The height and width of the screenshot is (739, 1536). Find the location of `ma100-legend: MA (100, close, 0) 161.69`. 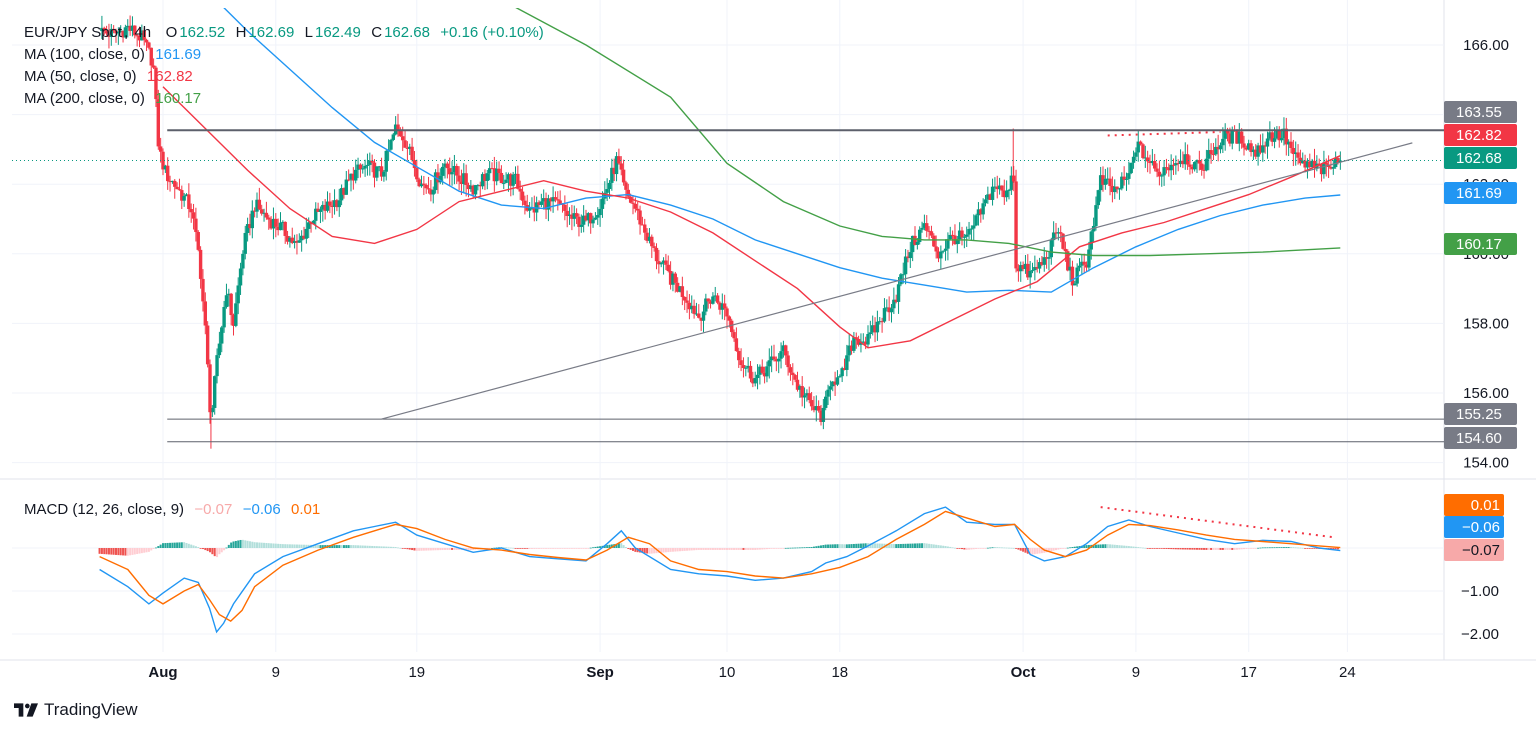

ma100-legend: MA (100, close, 0) 161.69 is located at coordinates (113, 55).